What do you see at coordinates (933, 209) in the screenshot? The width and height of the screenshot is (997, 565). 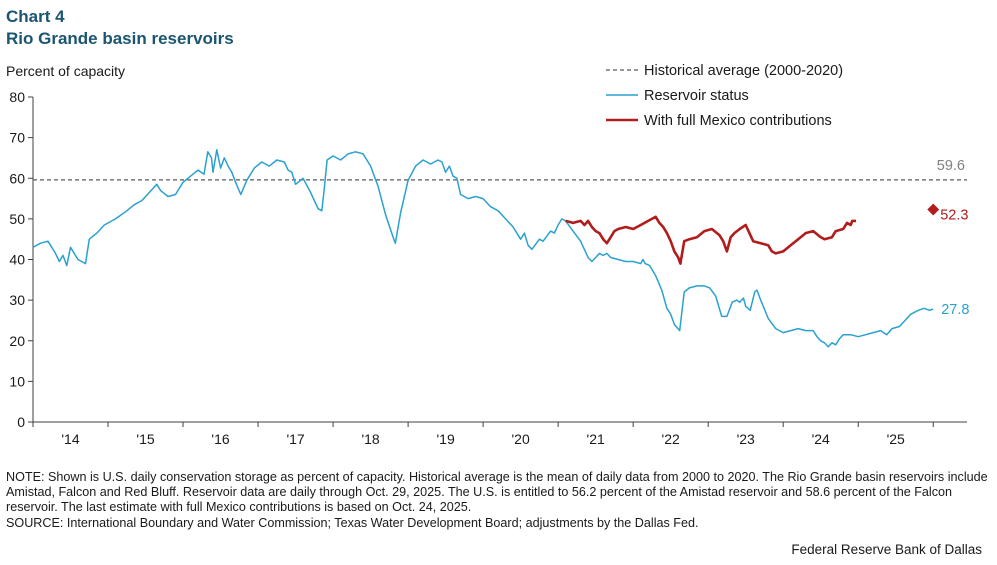 I see `latest-estimate-marker` at bounding box center [933, 209].